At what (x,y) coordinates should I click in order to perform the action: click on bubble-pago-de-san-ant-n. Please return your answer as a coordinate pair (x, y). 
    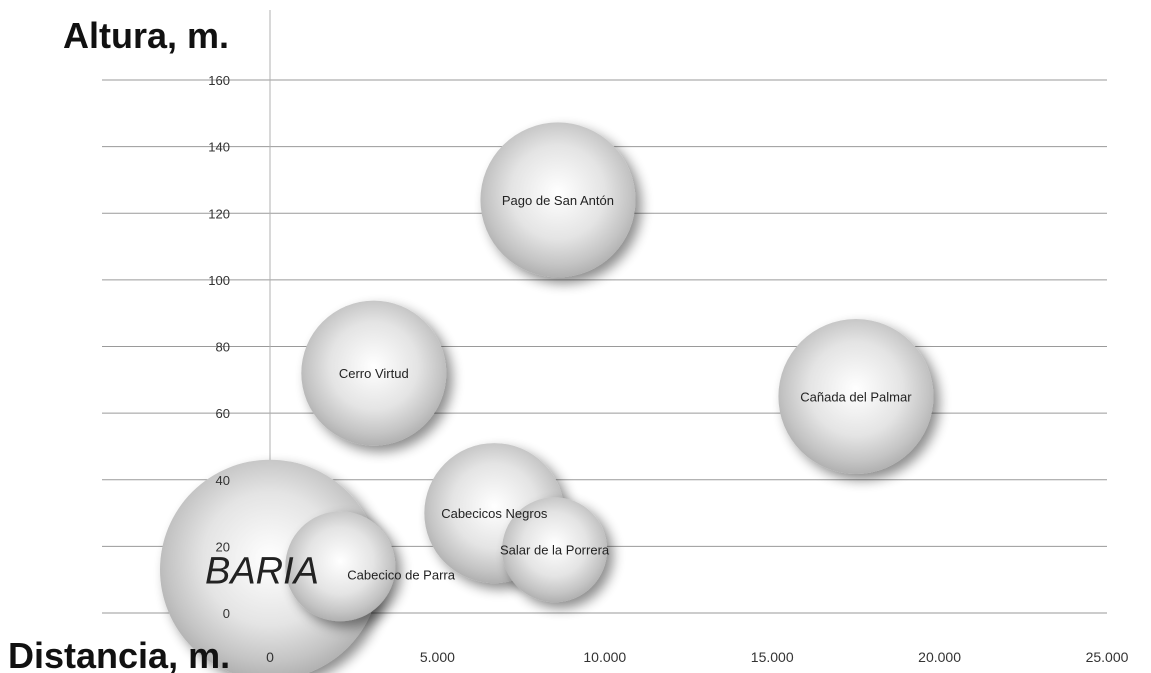
    Looking at the image, I should click on (558, 200).